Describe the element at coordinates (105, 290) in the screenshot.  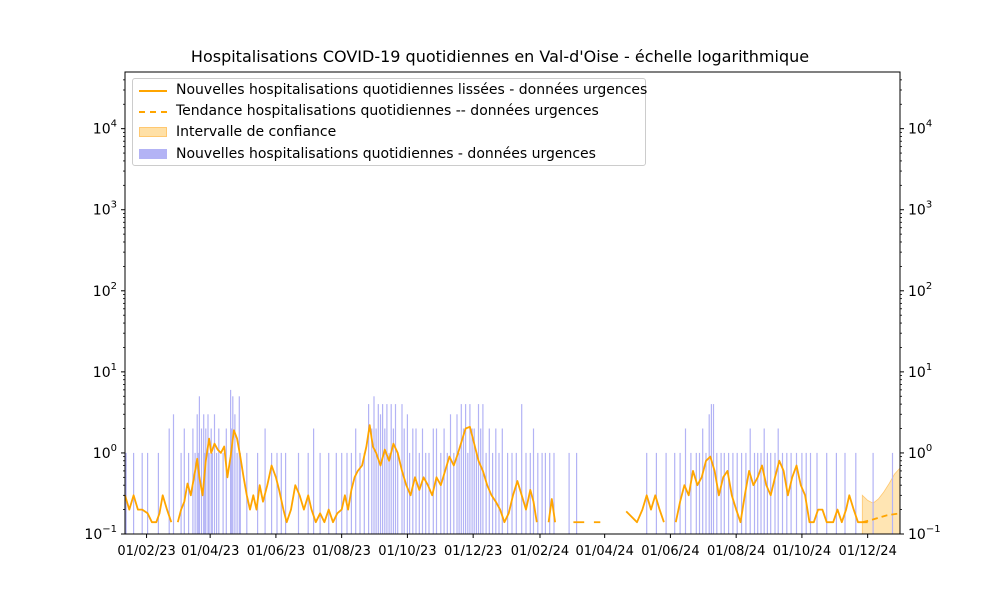
I see `y-tick-label: 10²` at that location.